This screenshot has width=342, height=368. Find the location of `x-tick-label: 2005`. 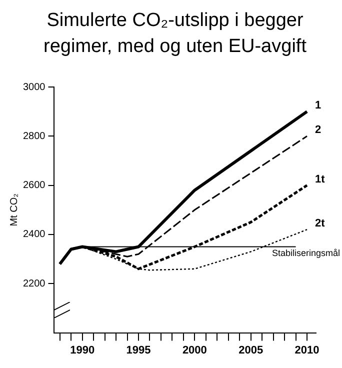

x-tick-label: 2005 is located at coordinates (251, 350).